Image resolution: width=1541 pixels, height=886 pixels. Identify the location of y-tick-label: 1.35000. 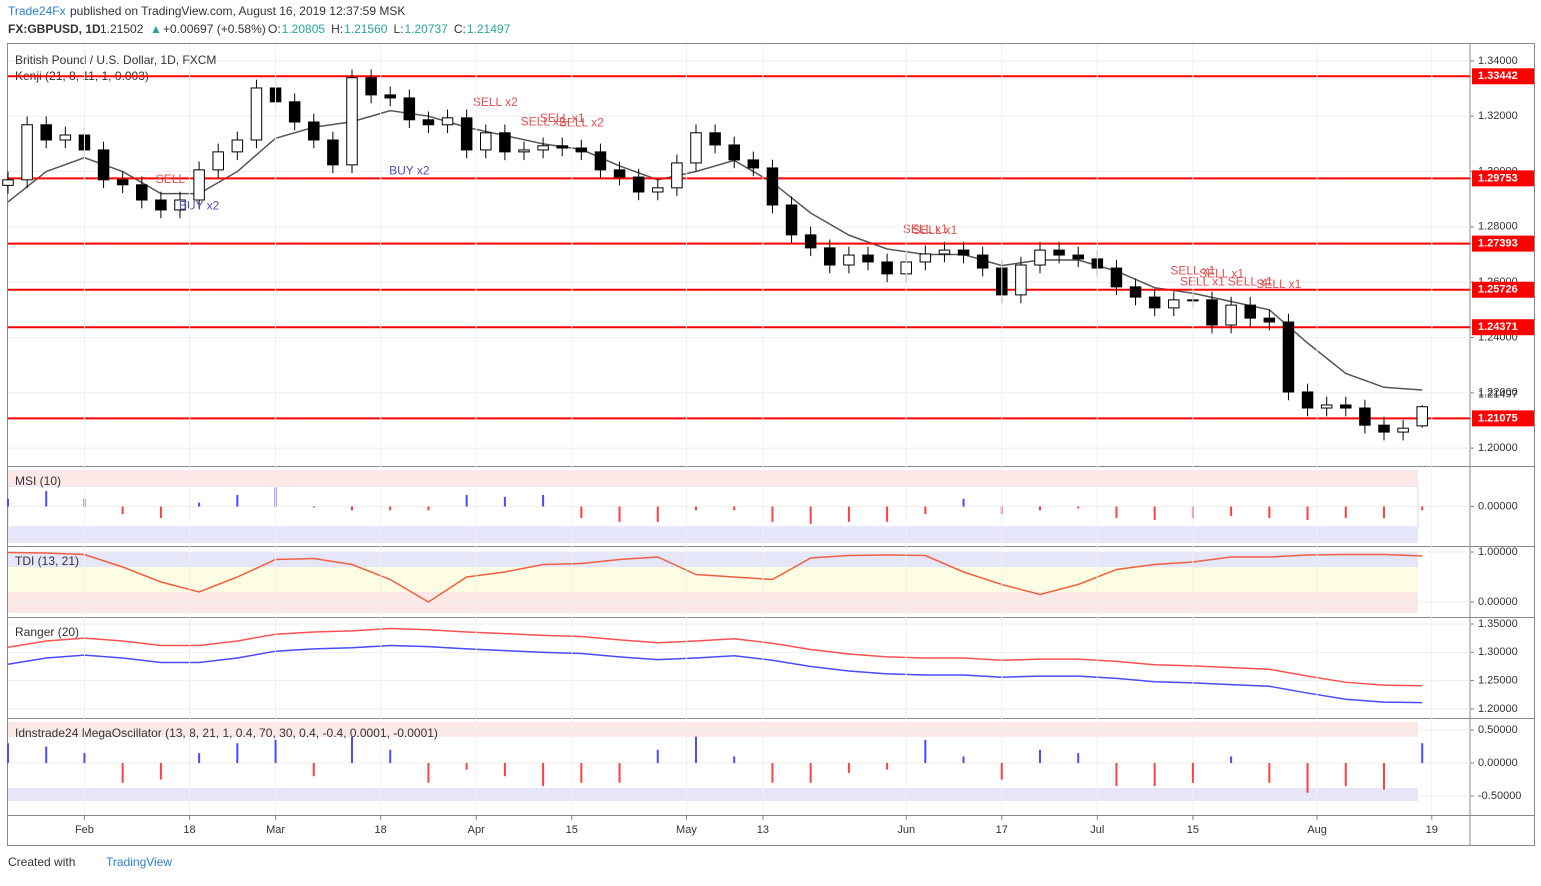
(1498, 624).